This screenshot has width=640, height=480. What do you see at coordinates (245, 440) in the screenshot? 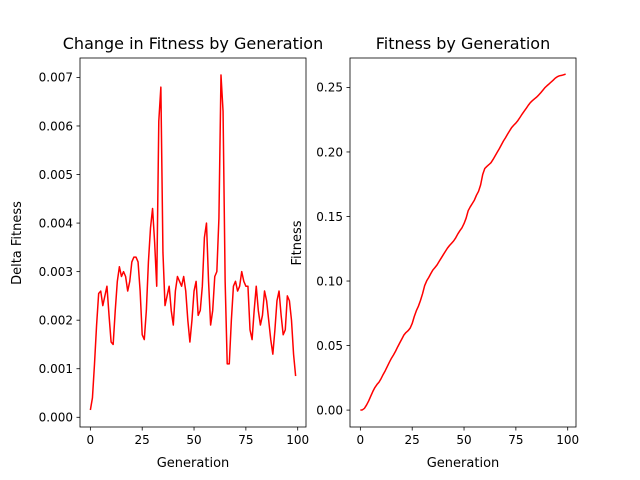
I see `delta-fitness-x-tick-label: 75` at bounding box center [245, 440].